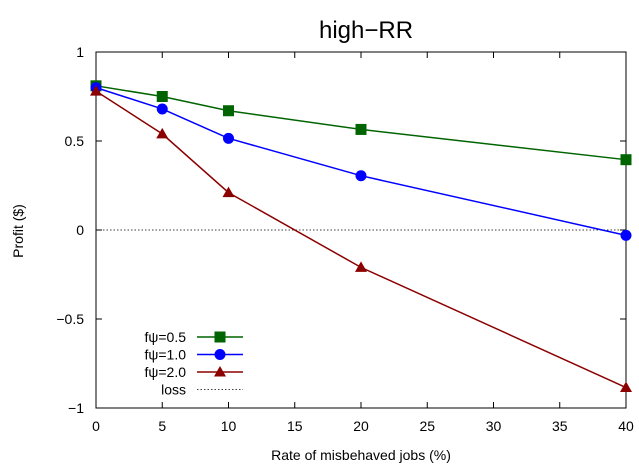 This screenshot has height=466, width=639. I want to click on y-tick-label: 0.5, so click(75, 141).